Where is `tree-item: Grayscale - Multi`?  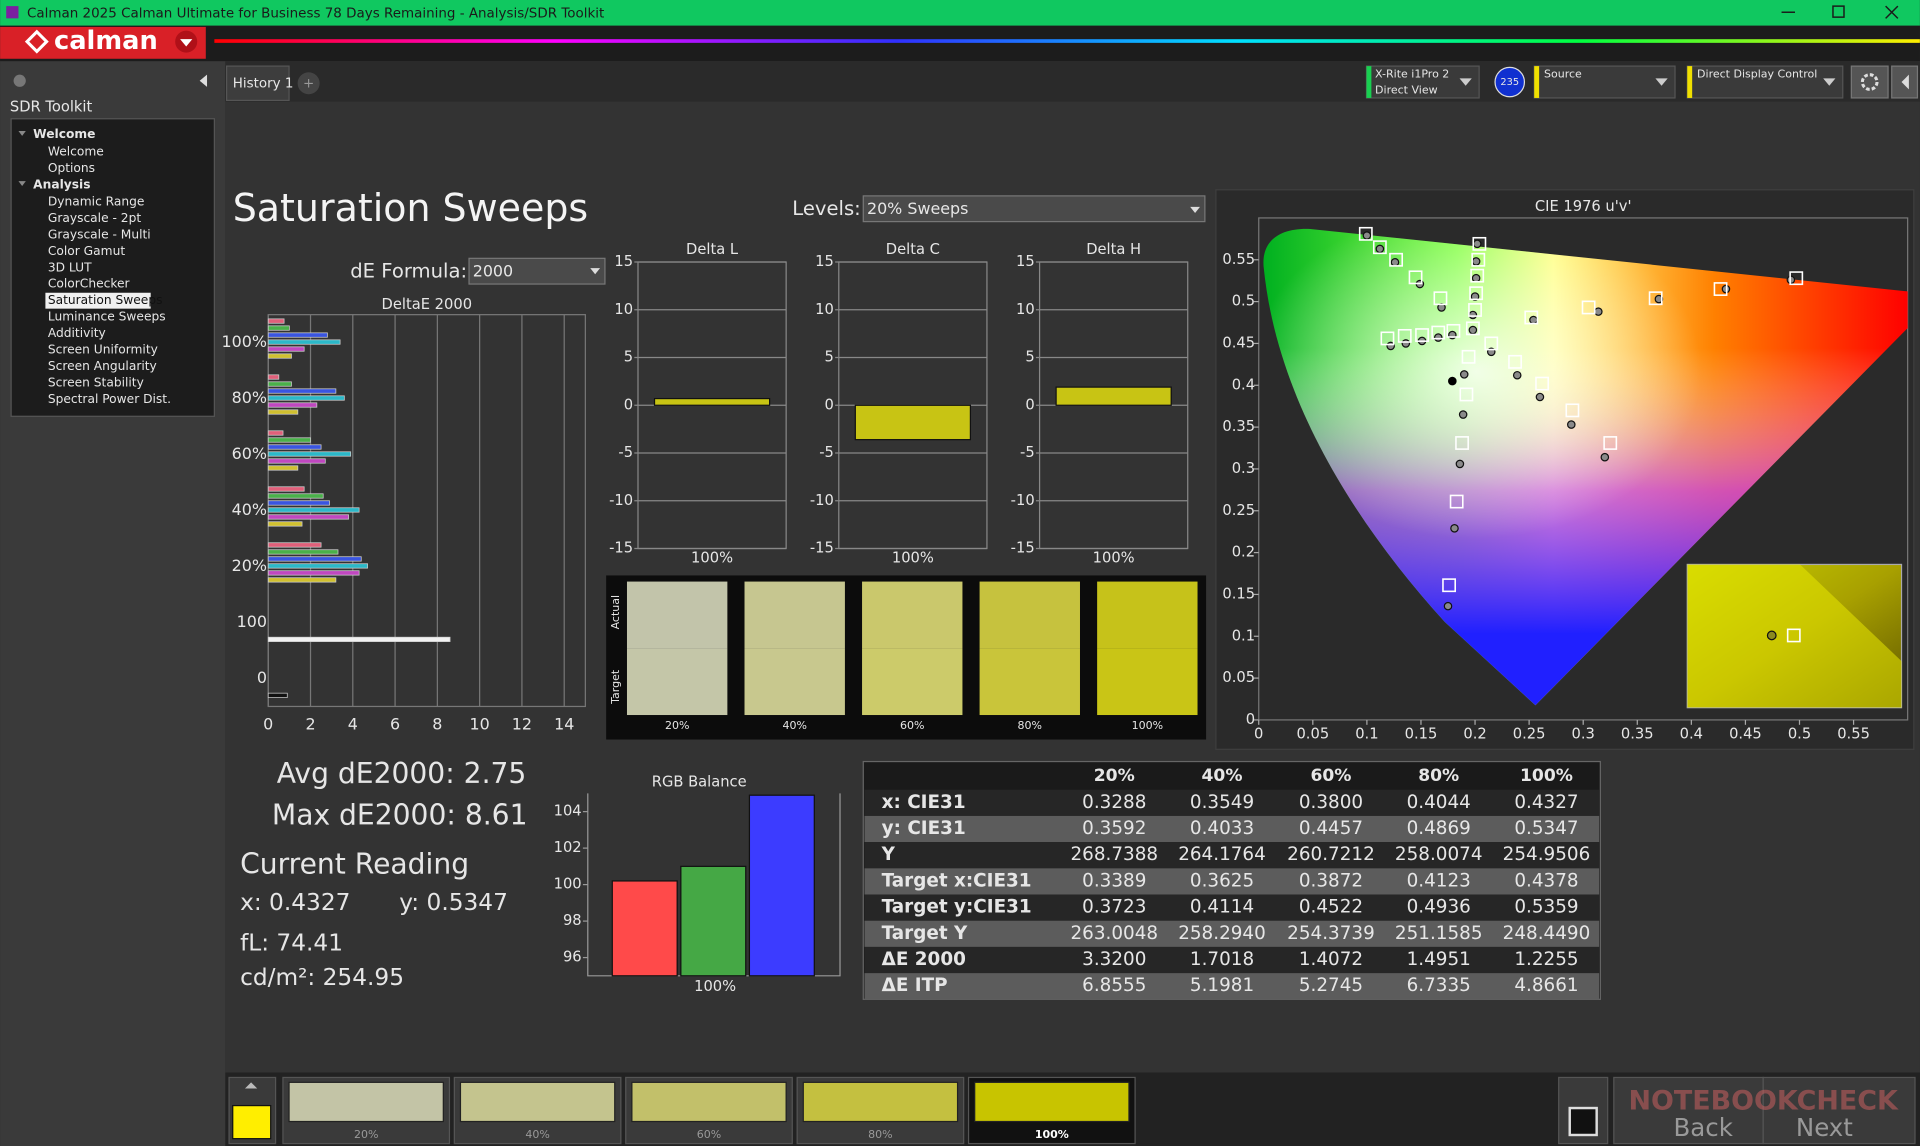
tree-item: Grayscale - Multi is located at coordinates (99, 234).